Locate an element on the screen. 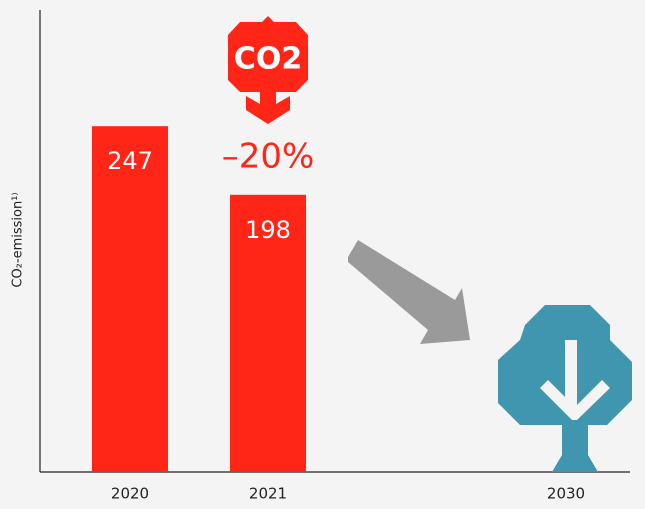  x-tick-label: 2021 is located at coordinates (268, 494).